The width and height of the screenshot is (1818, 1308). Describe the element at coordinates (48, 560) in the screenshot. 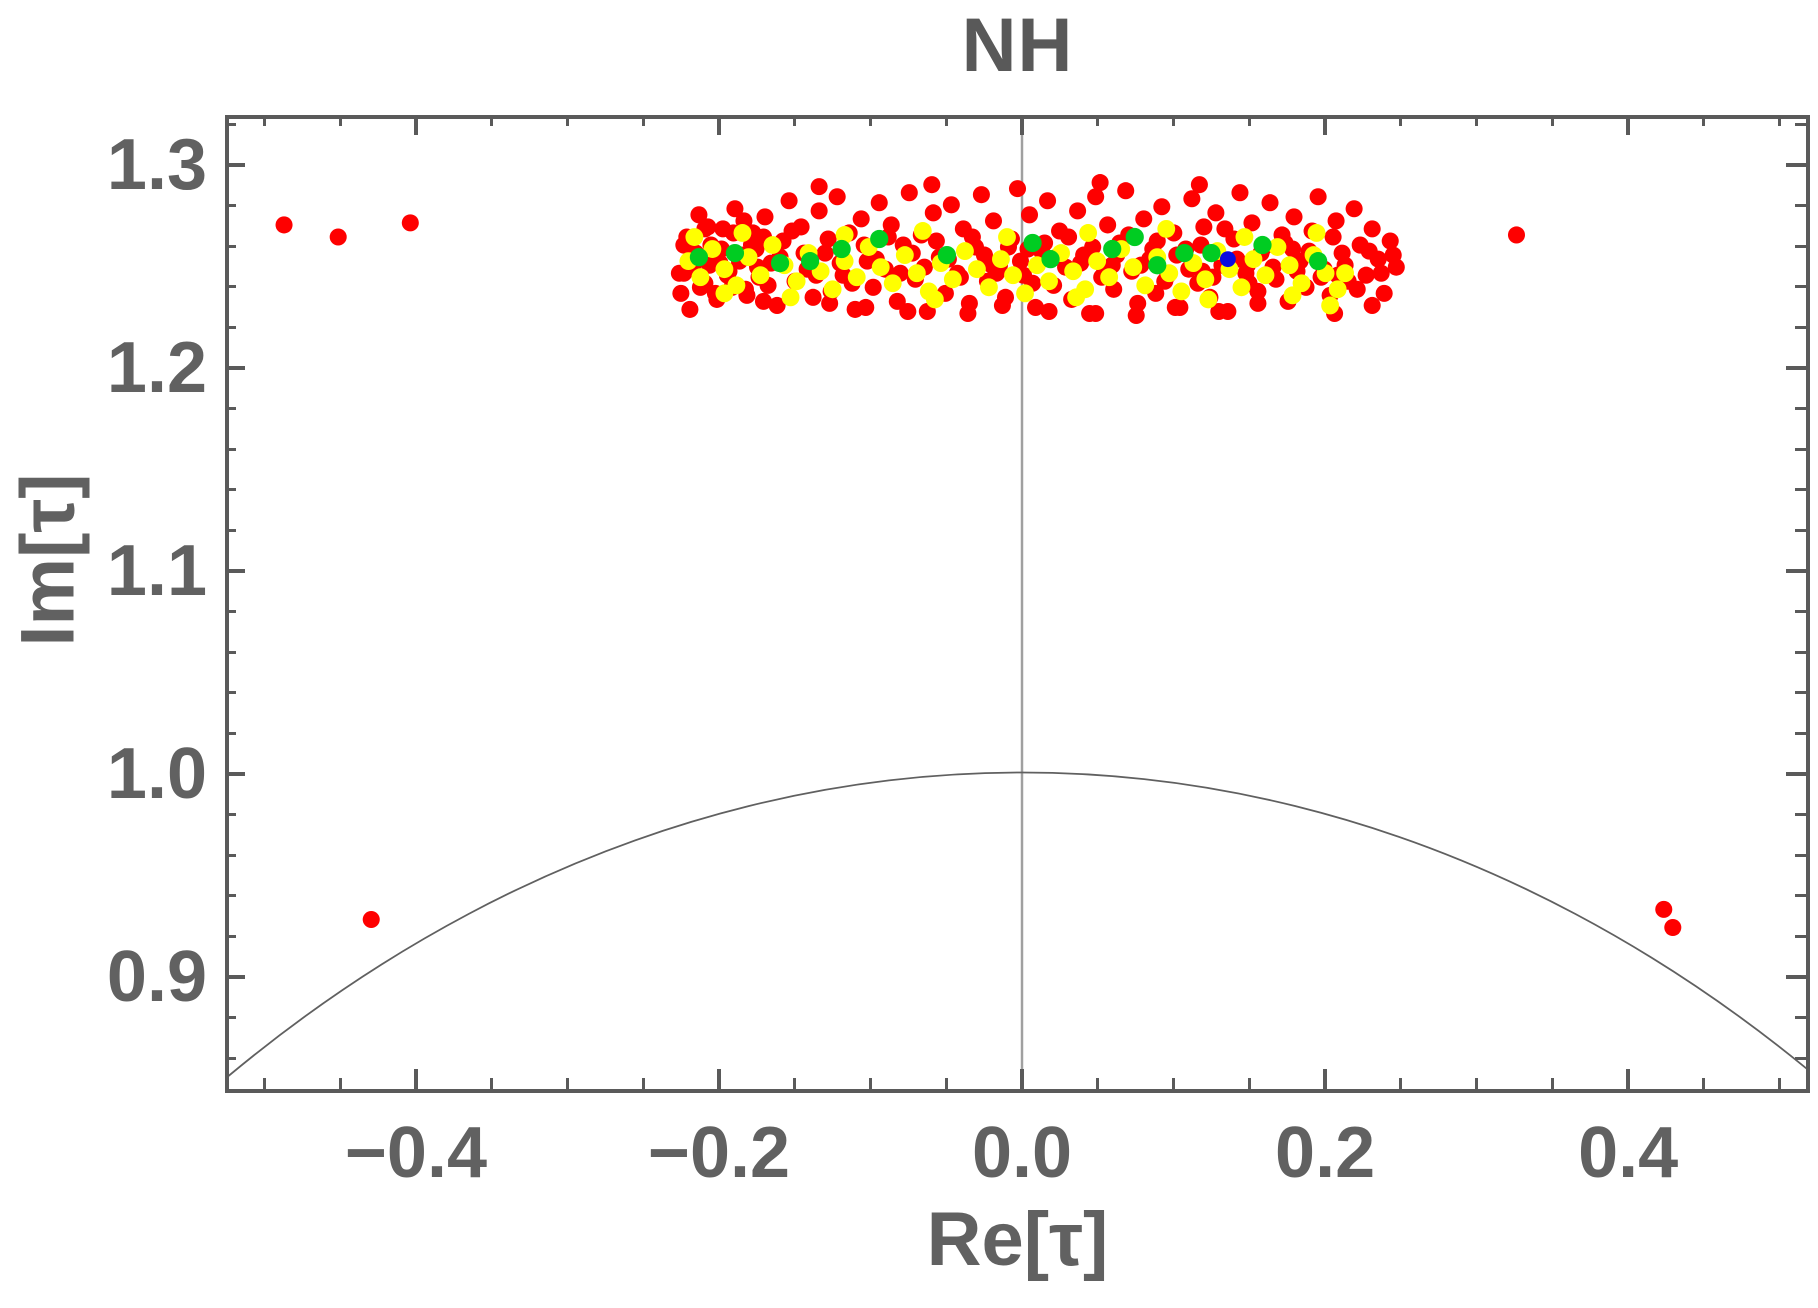

I see `y-axis-label: Im[τ]` at that location.